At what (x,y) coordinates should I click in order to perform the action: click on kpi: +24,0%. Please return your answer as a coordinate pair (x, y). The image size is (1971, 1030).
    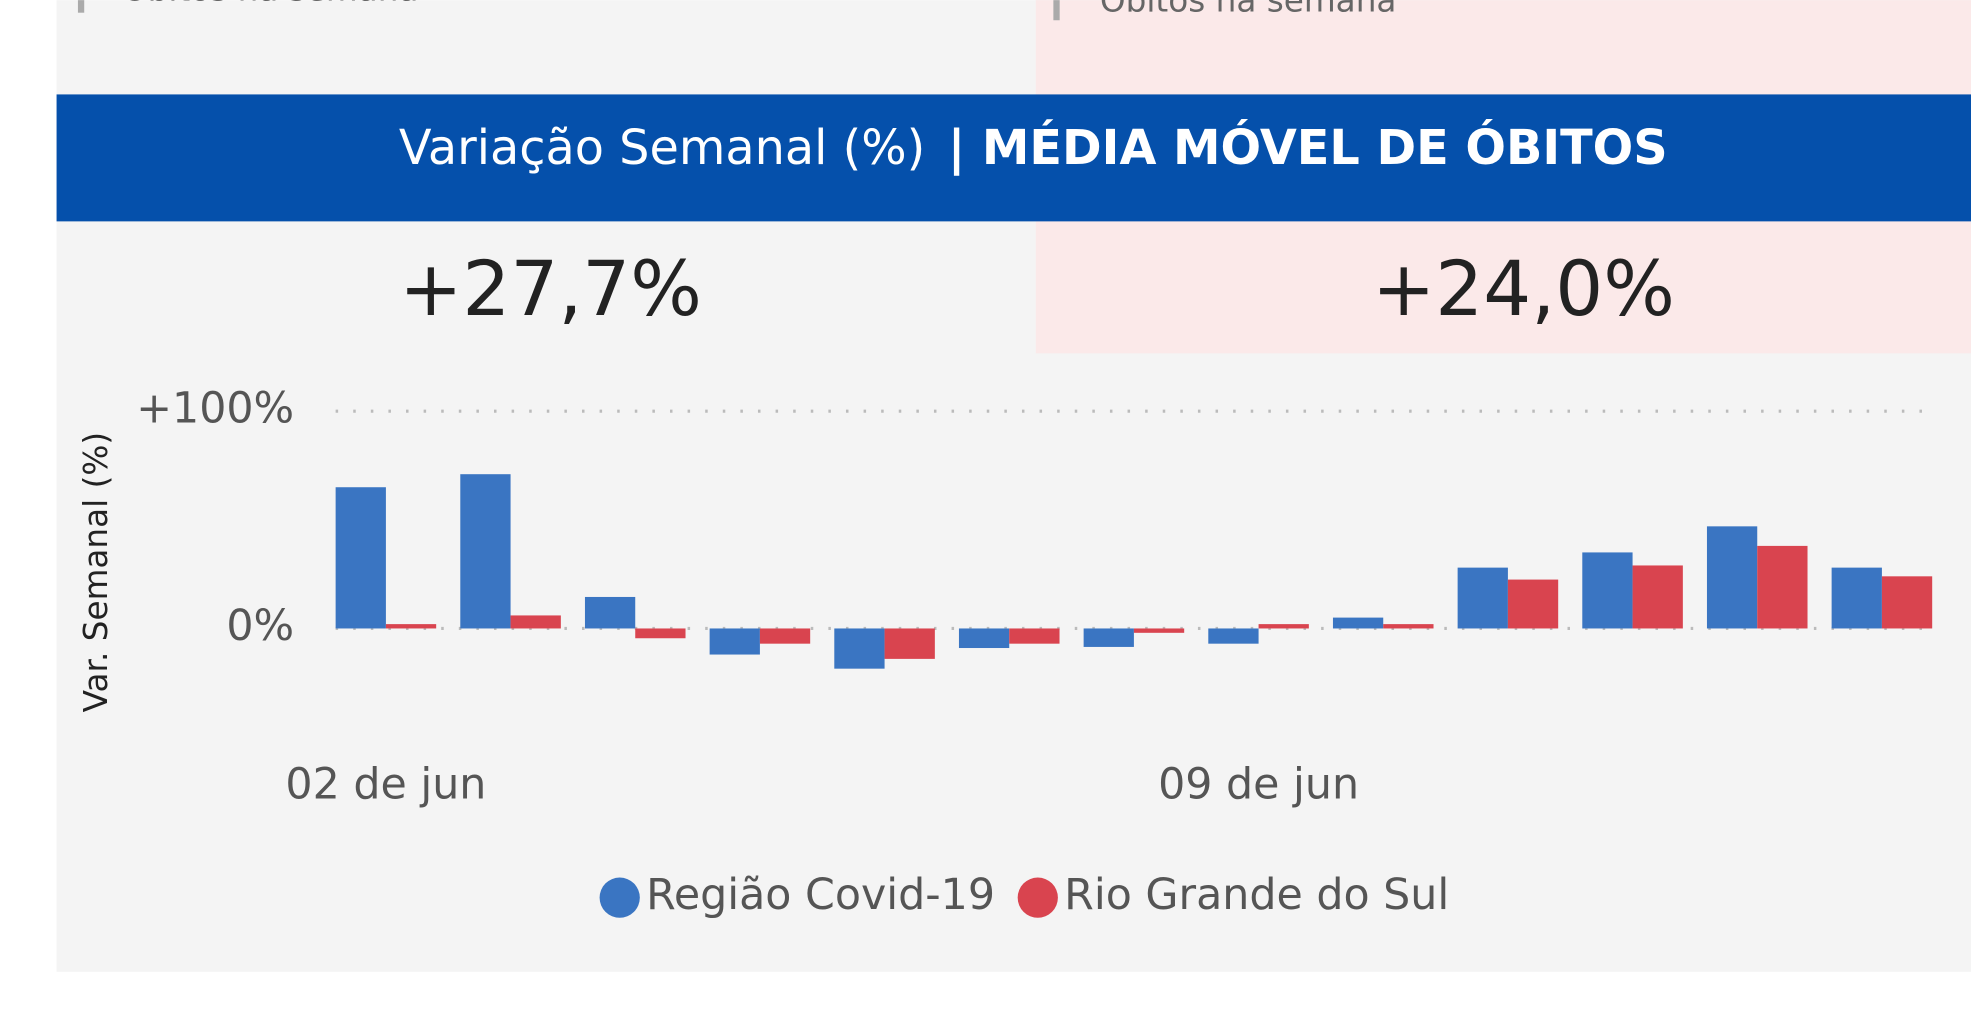
    Looking at the image, I should click on (1523, 289).